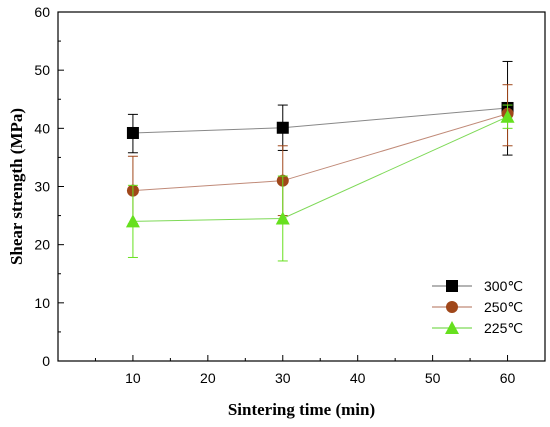  What do you see at coordinates (42, 303) in the screenshot?
I see `y-tick-label: 10` at bounding box center [42, 303].